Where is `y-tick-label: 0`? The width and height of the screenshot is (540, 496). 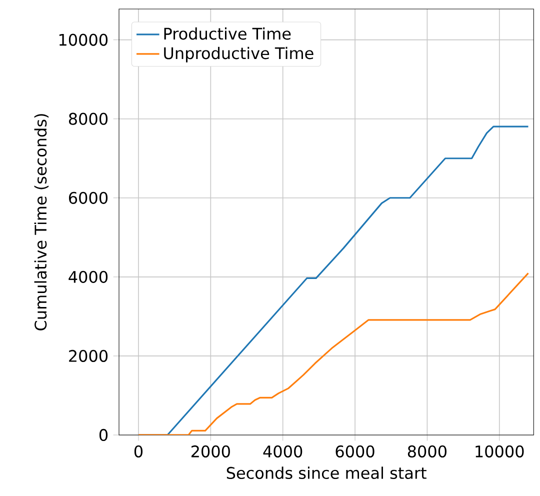 y-tick-label: 0 is located at coordinates (103, 435).